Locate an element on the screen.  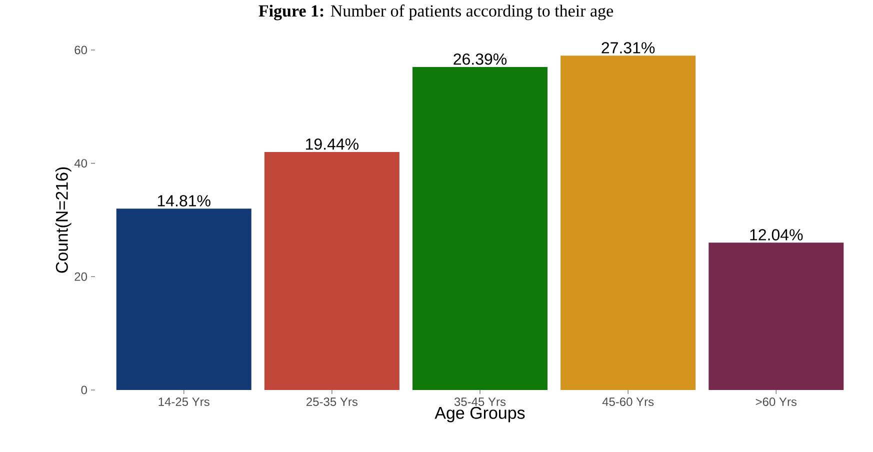
x-tick-label: 45-60 Yrs is located at coordinates (628, 402).